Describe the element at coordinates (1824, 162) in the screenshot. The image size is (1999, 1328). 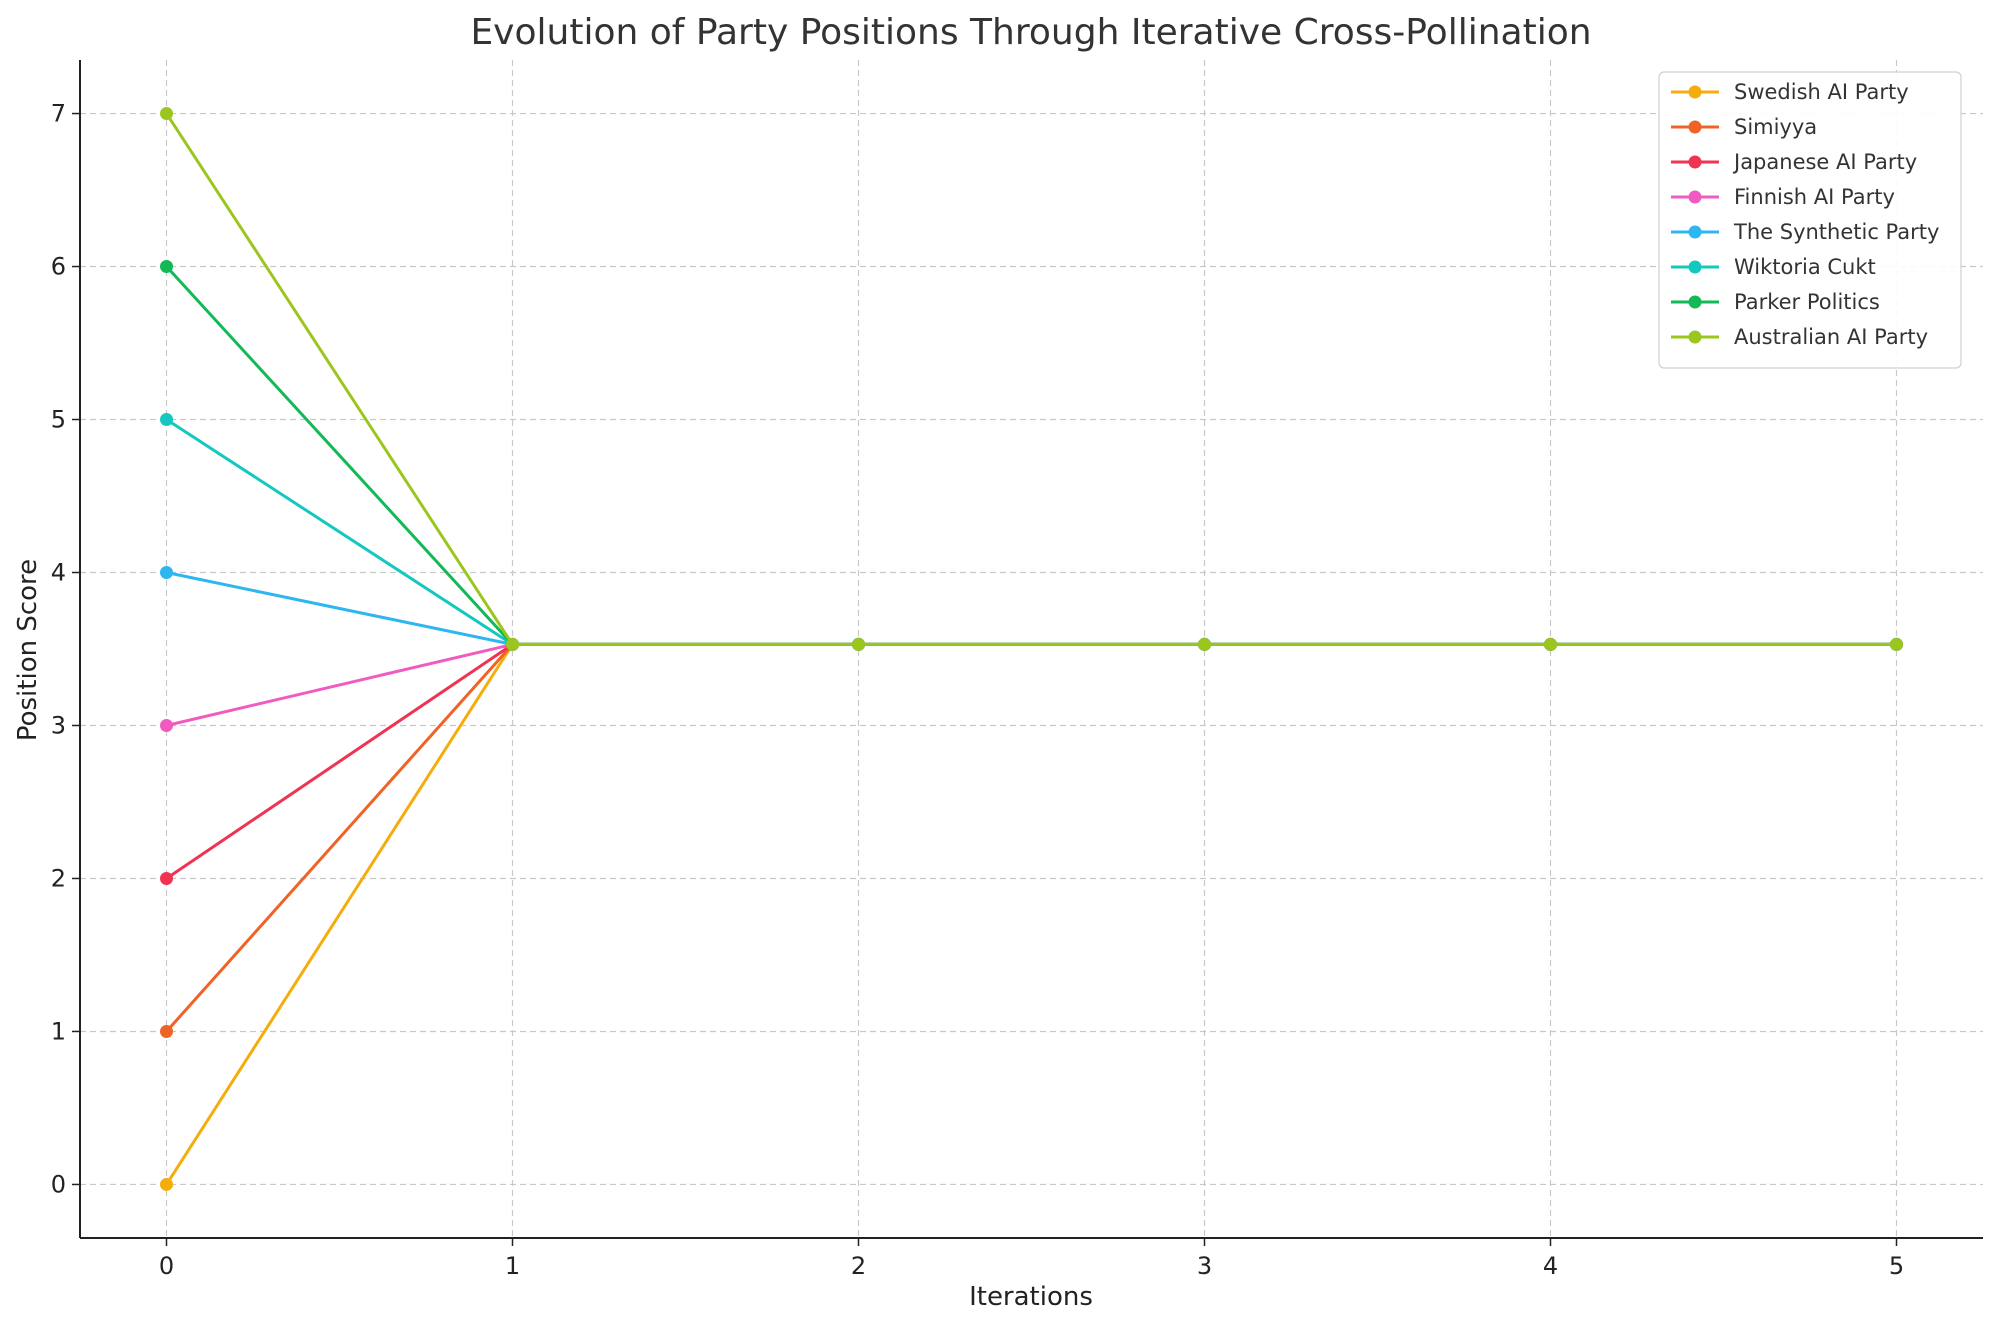
I see `legend-label: Japanese AI Party` at that location.